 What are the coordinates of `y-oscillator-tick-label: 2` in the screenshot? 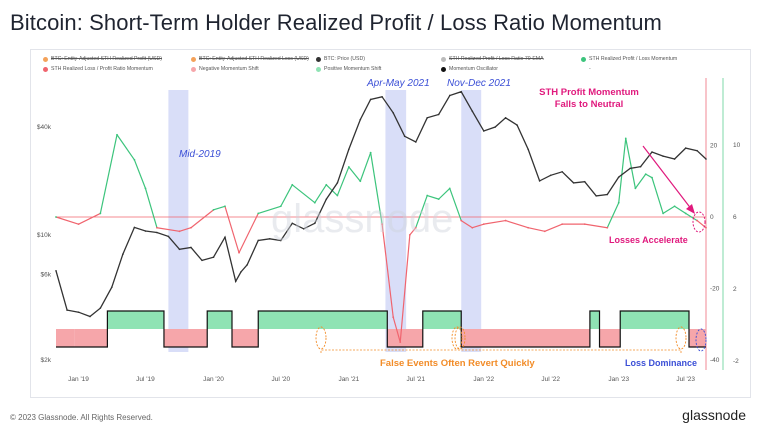 It's located at (735, 289).